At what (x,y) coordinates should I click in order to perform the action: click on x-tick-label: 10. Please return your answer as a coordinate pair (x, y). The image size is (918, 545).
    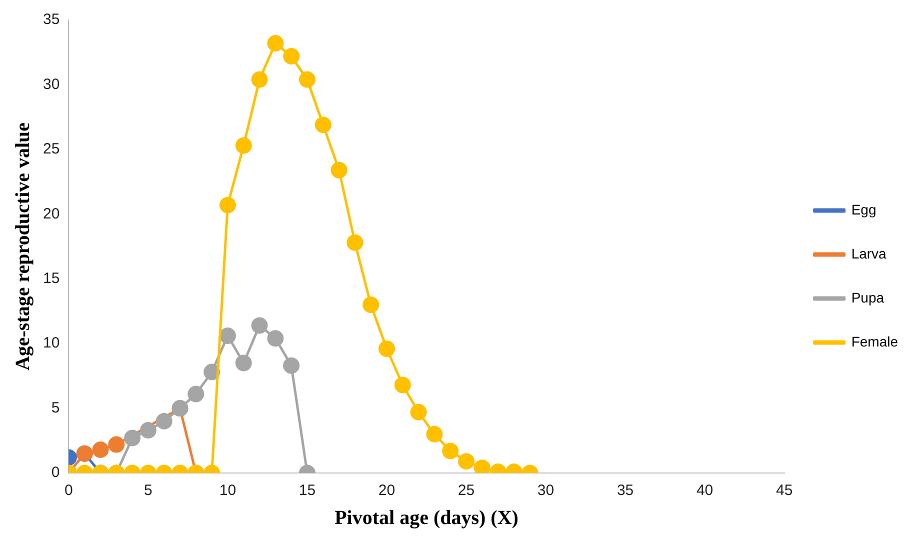
    Looking at the image, I should click on (227, 491).